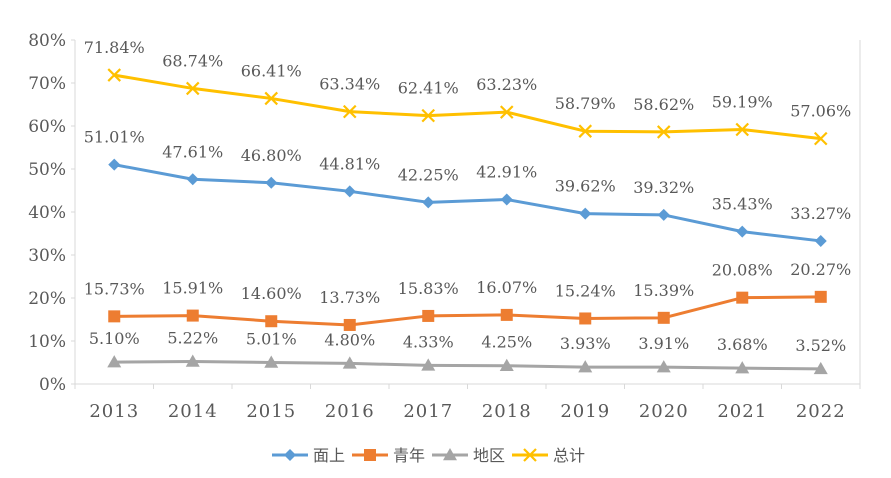 The image size is (891, 478). I want to click on data-label-x: 71.84%, so click(114, 47).